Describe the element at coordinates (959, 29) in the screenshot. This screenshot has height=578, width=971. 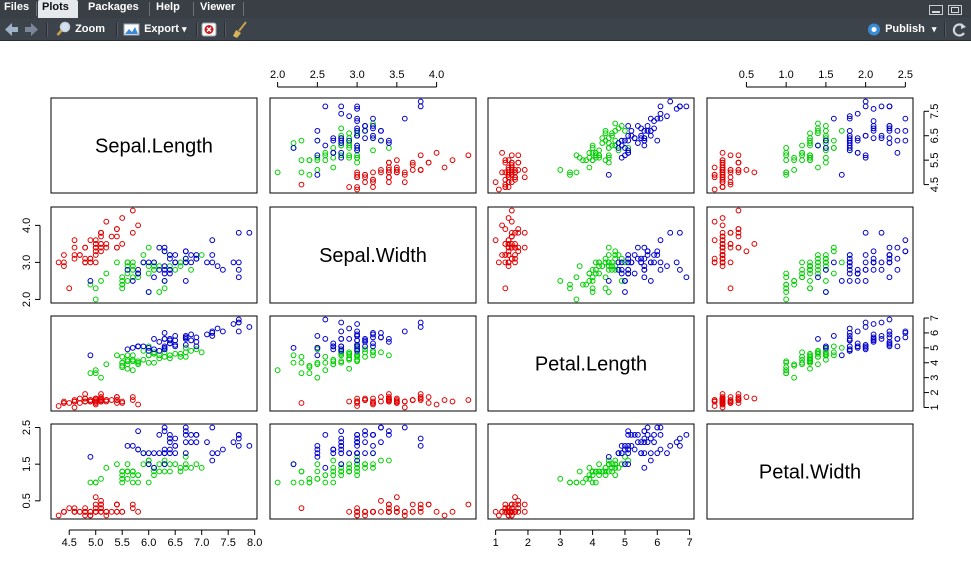
I see `refresh-button` at that location.